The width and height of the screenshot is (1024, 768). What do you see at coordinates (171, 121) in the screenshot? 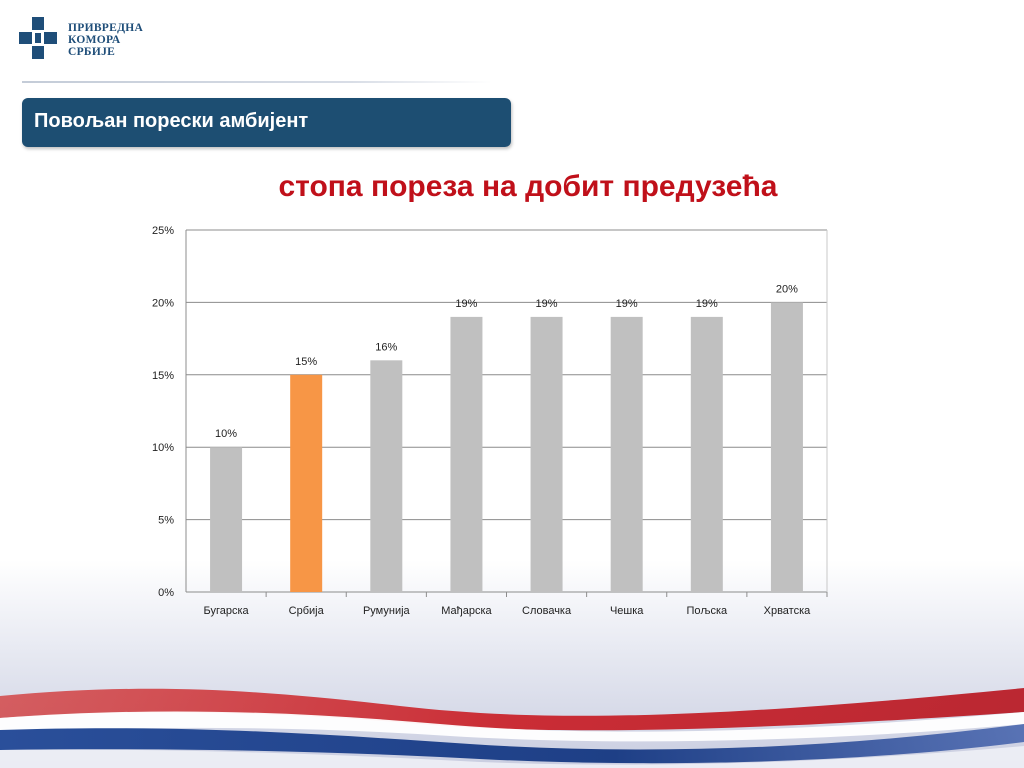
I see `section-title: Повољан порески амбијент` at bounding box center [171, 121].